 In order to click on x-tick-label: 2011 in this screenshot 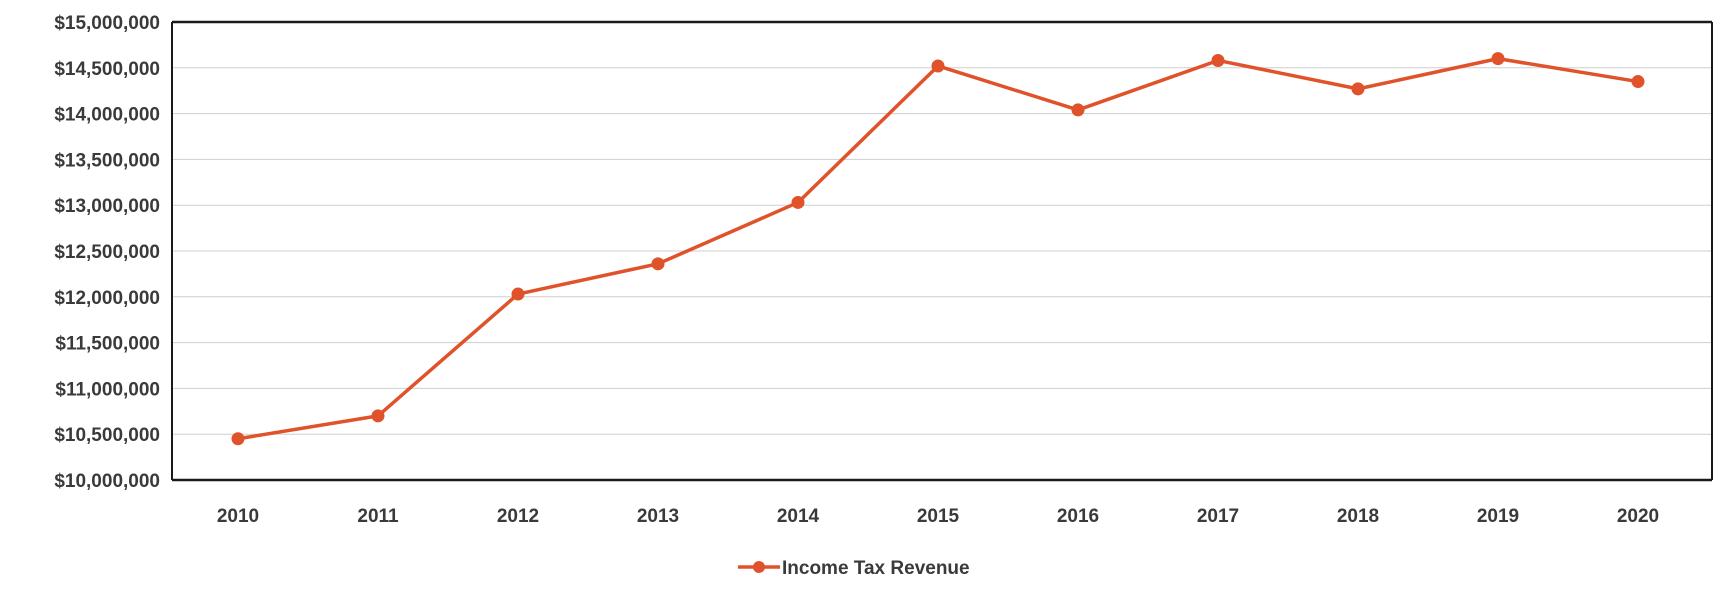, I will do `click(378, 516)`.